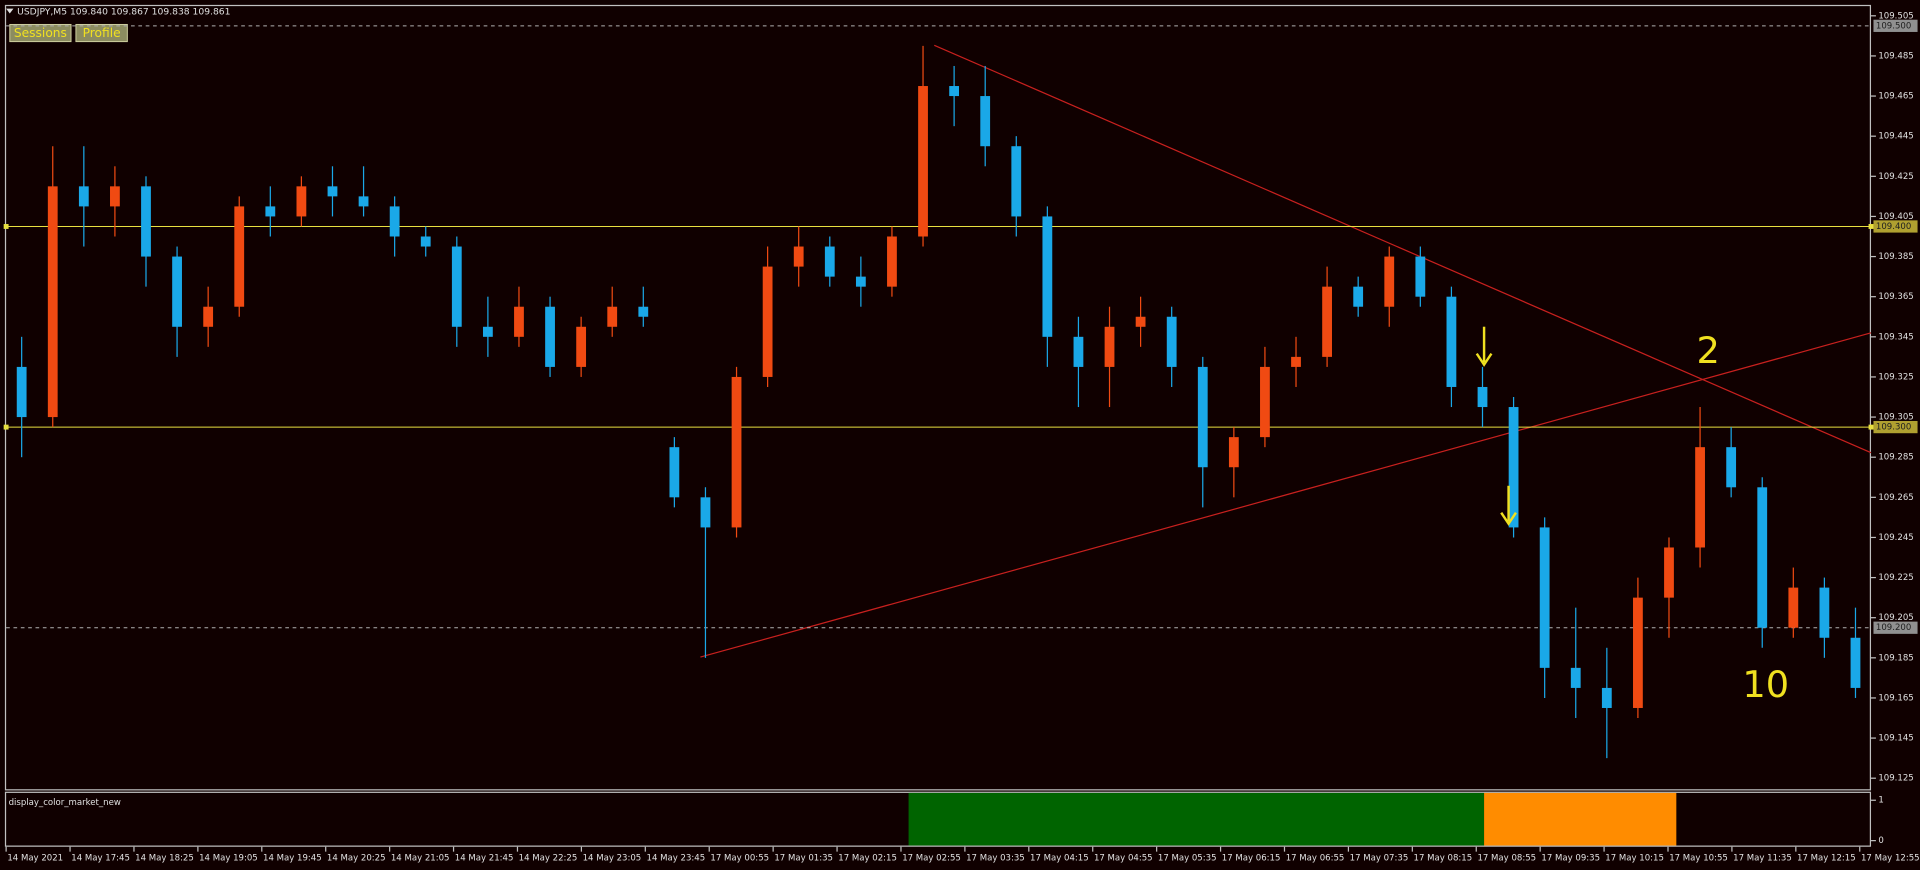  Describe the element at coordinates (931, 858) in the screenshot. I see `x-tick-label: 17 May 02:55` at that location.